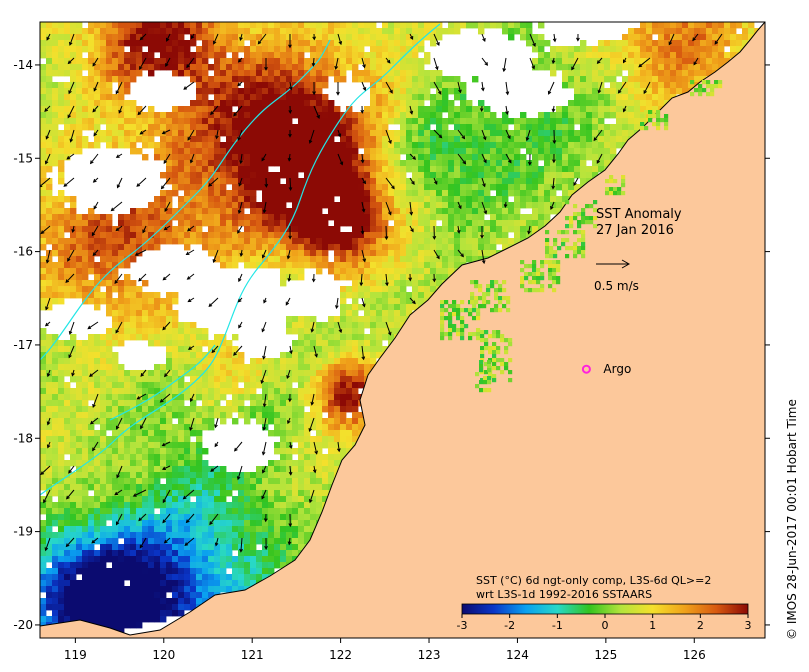 The height and width of the screenshot is (672, 809). What do you see at coordinates (75, 655) in the screenshot?
I see `lon-tick-label: 119` at bounding box center [75, 655].